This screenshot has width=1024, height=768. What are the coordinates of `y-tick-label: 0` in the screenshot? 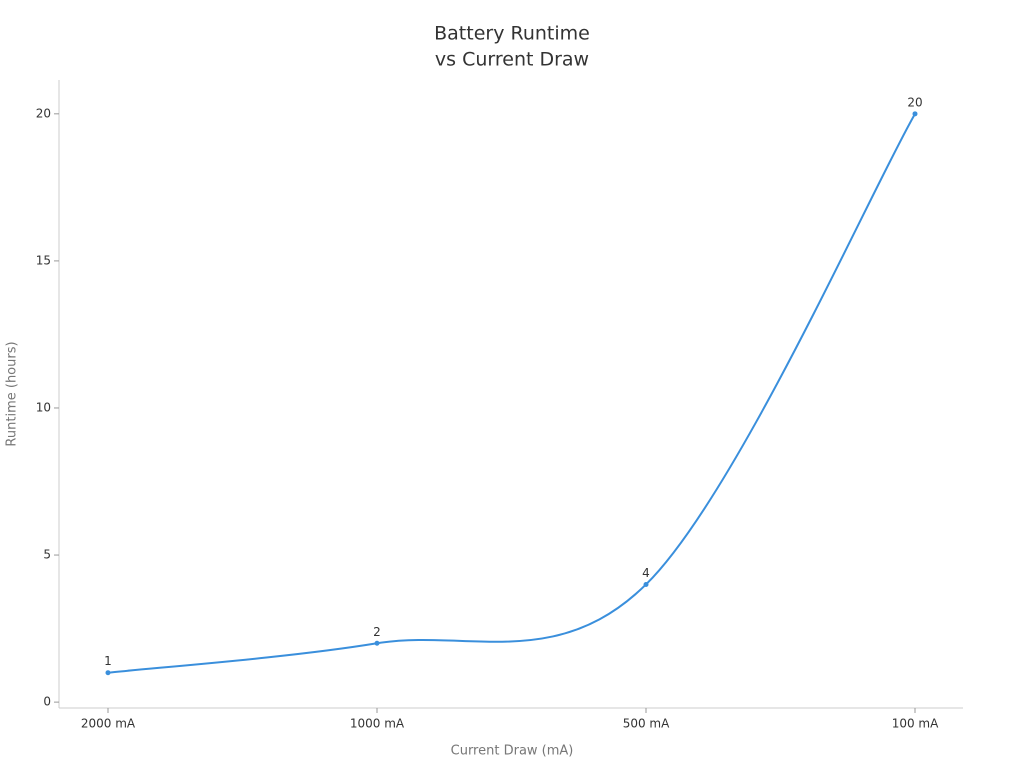 It's located at (47, 702).